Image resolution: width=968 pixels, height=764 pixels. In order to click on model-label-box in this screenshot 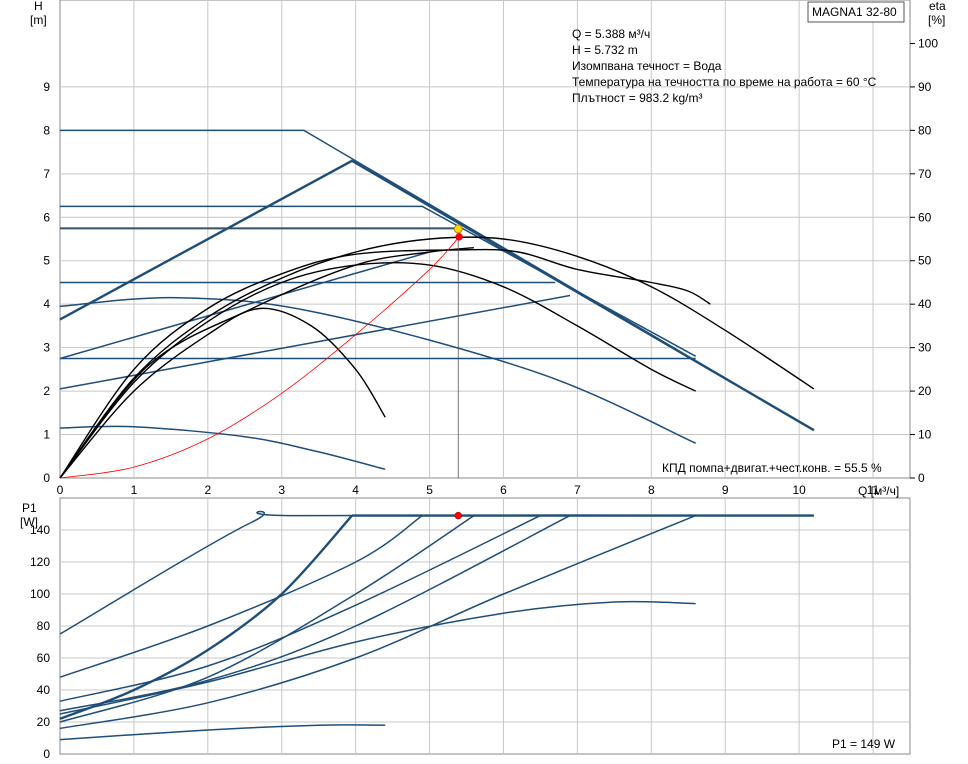, I will do `click(856, 12)`.